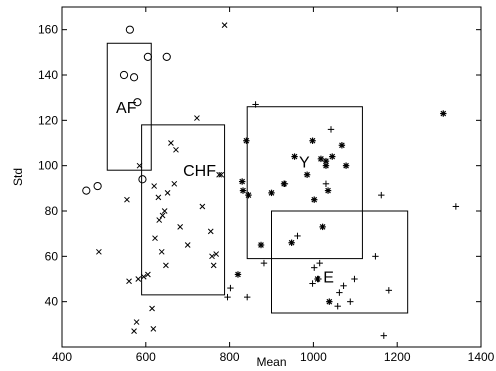 This screenshot has height=371, width=496. What do you see at coordinates (397, 357) in the screenshot?
I see `x-tick-label: 1200` at bounding box center [397, 357].